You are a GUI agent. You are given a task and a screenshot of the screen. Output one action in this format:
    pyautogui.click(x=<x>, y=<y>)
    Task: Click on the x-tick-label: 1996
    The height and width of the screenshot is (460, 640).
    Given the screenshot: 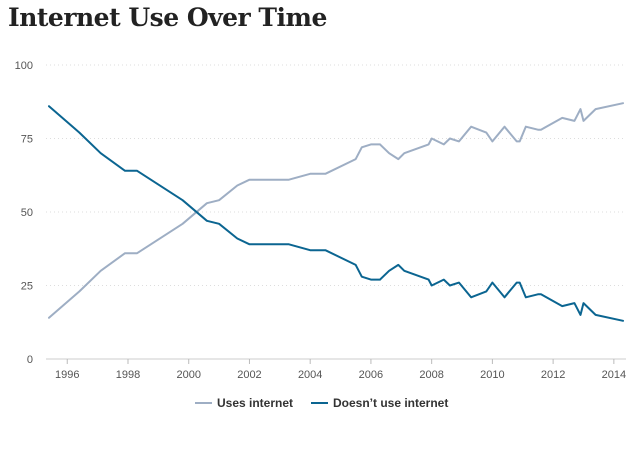 What is the action you would take?
    pyautogui.click(x=67, y=375)
    